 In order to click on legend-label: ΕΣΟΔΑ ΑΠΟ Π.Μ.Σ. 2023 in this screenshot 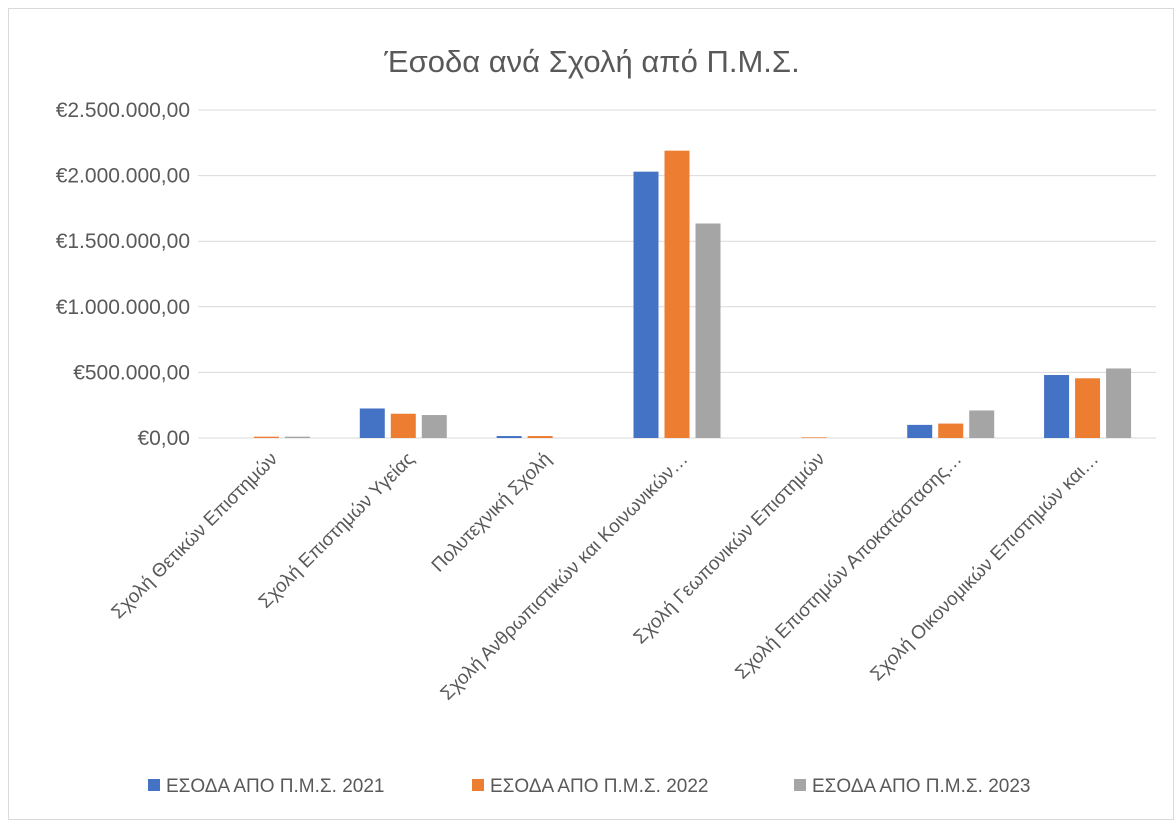, I will do `click(921, 786)`.